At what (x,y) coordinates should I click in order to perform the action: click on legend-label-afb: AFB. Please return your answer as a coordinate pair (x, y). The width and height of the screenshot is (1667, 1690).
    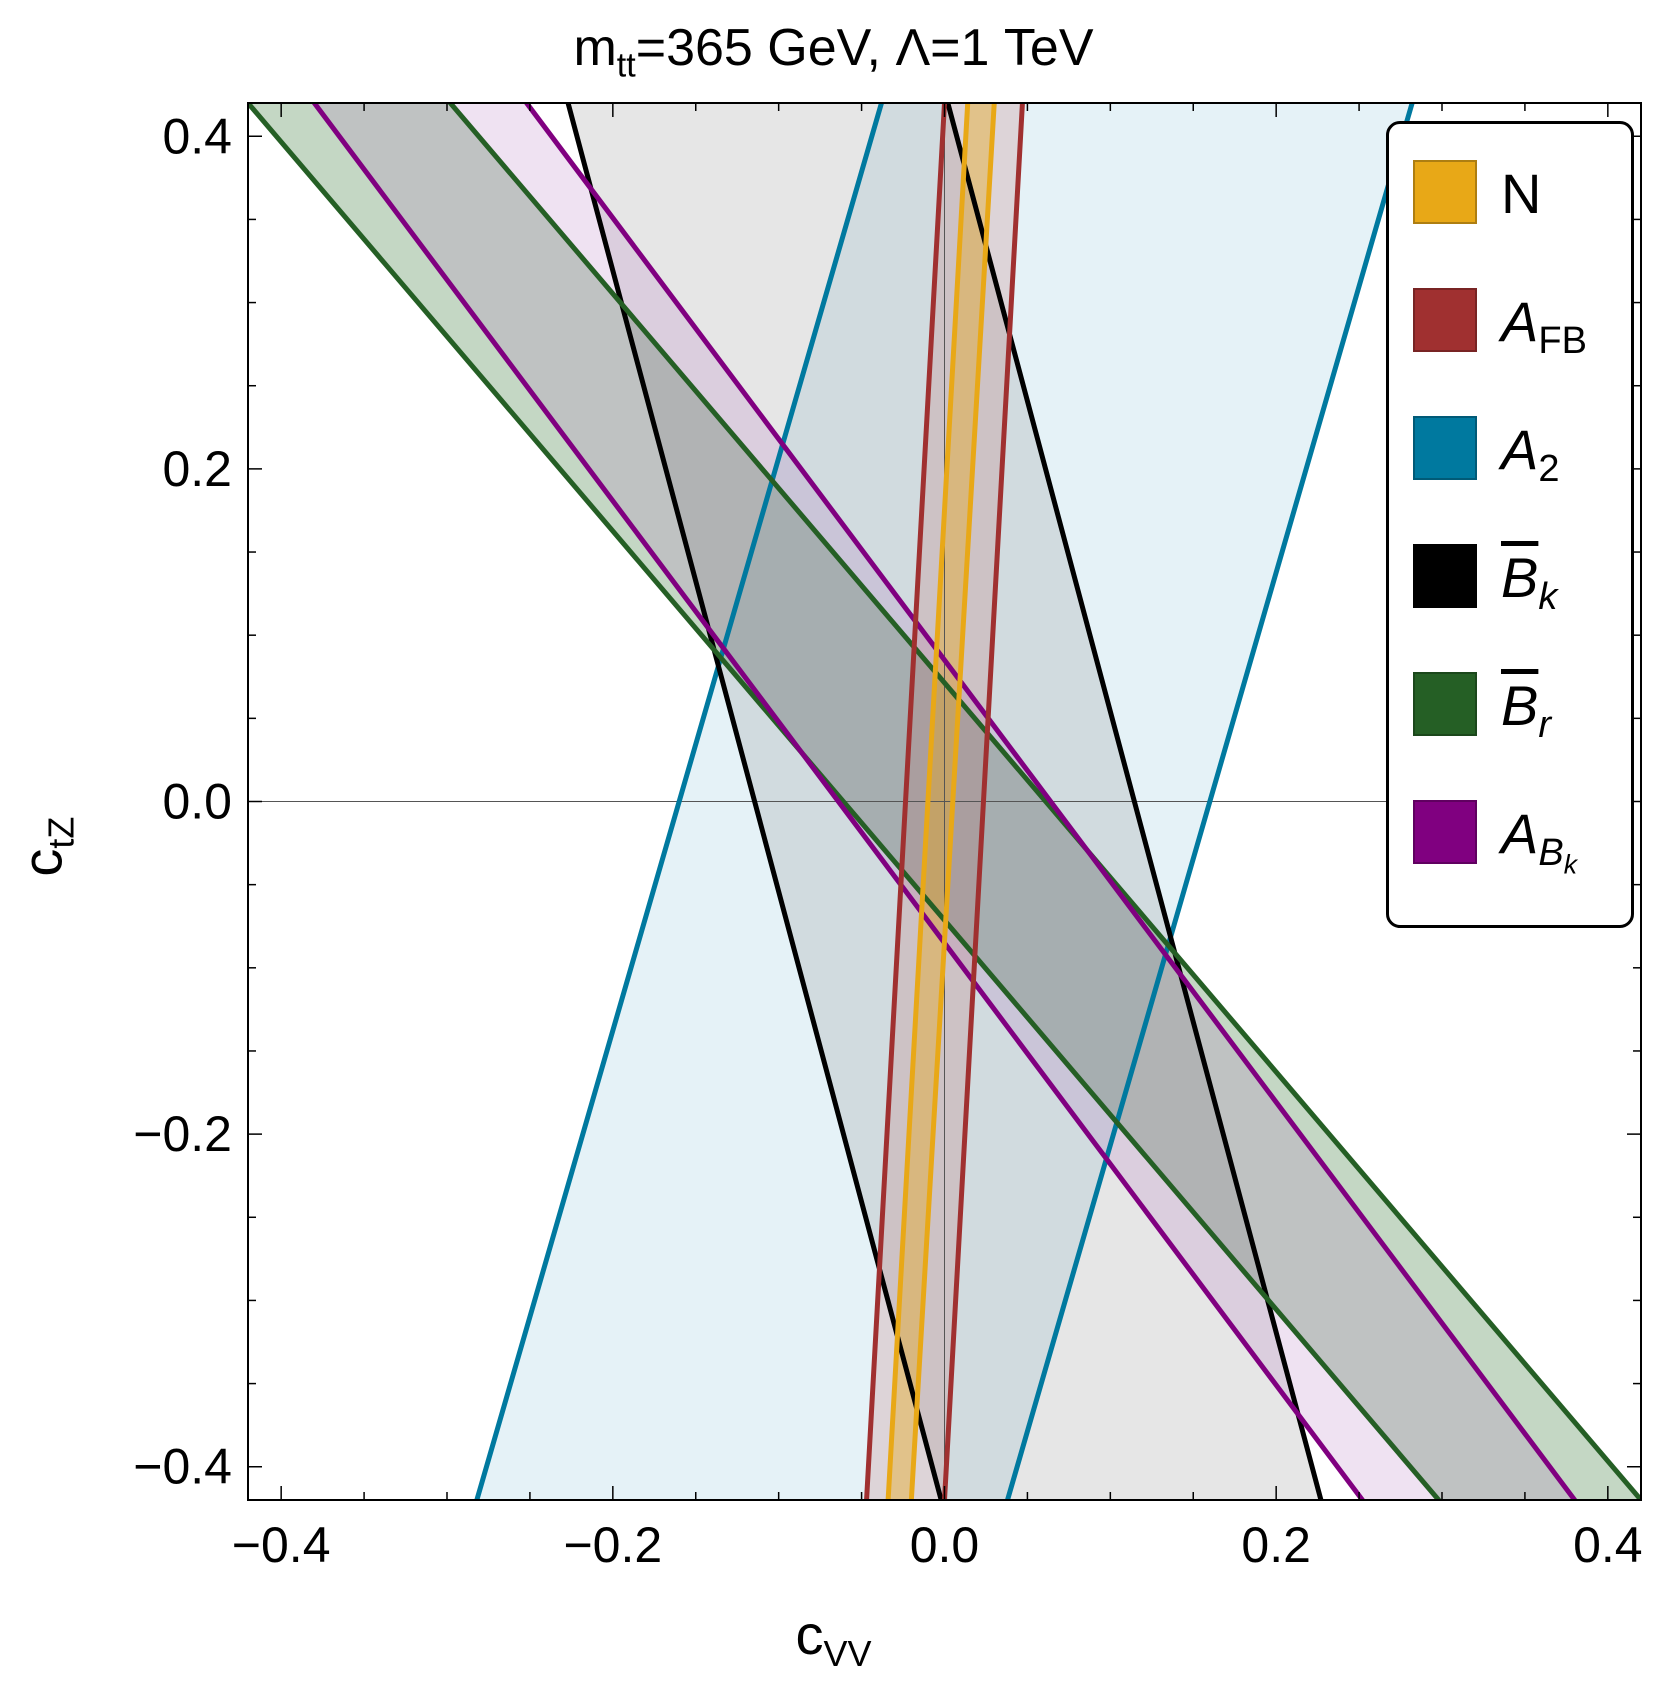
    Looking at the image, I should click on (1544, 326).